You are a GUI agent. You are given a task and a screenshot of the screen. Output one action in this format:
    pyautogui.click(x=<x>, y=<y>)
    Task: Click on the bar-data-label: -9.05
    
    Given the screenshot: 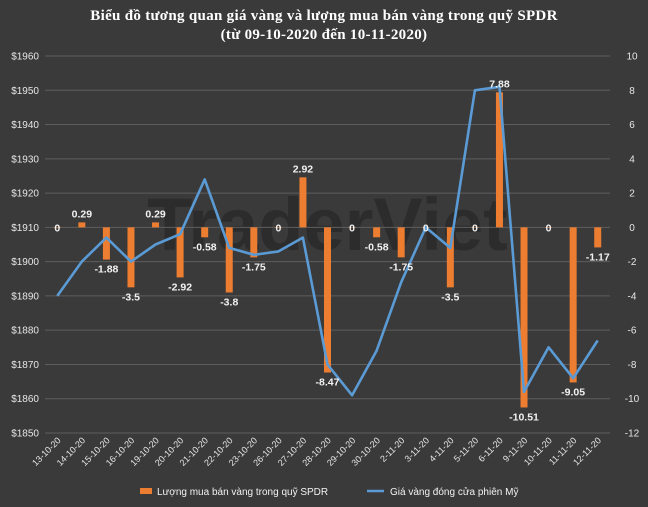 What is the action you would take?
    pyautogui.click(x=573, y=392)
    